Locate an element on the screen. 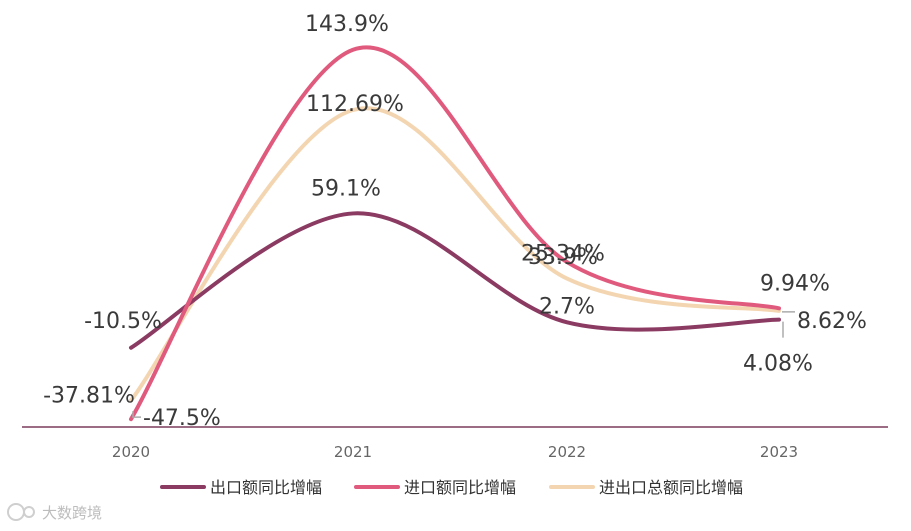 This screenshot has width=911, height=531. legend-item-total: 进出口总额同比增幅 is located at coordinates (646, 487).